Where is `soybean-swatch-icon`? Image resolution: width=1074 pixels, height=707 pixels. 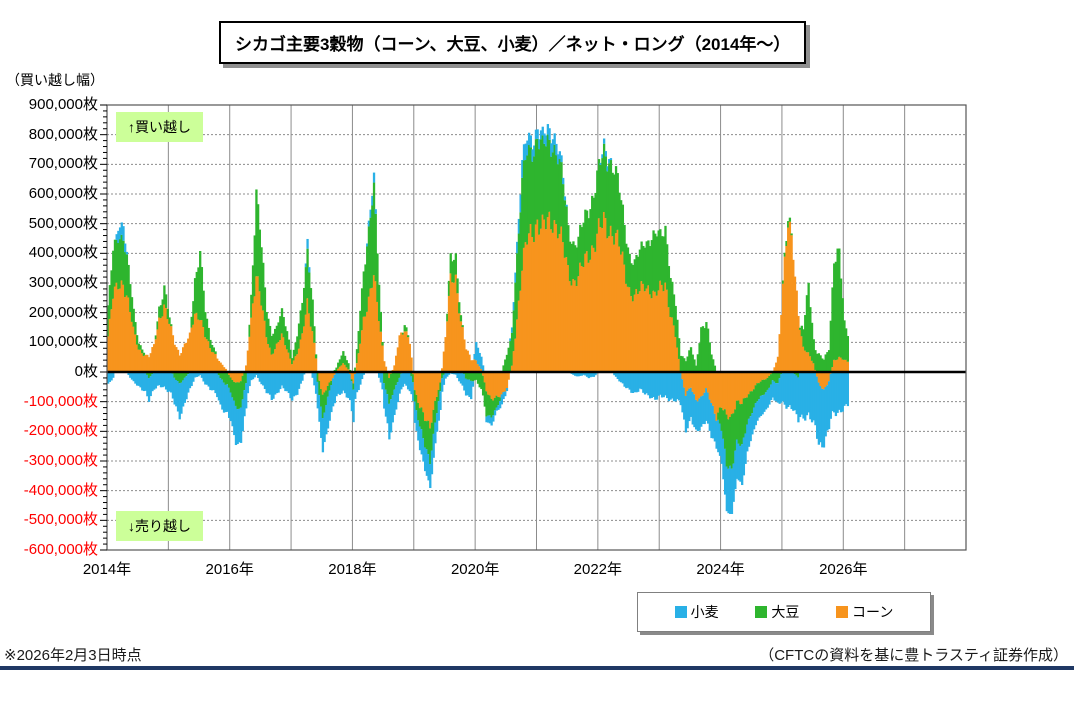
soybean-swatch-icon is located at coordinates (761, 612).